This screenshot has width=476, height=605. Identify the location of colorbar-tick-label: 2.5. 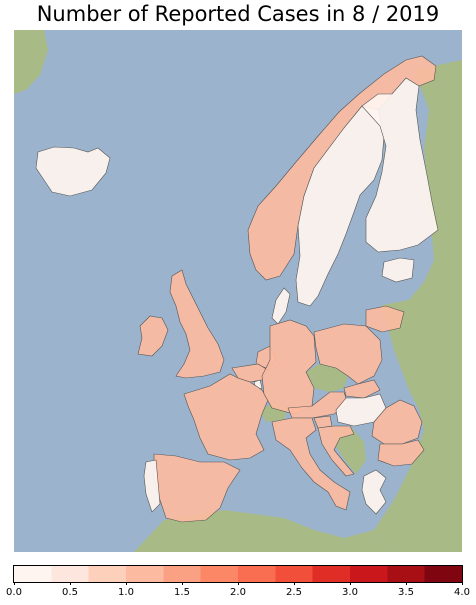
(294, 592).